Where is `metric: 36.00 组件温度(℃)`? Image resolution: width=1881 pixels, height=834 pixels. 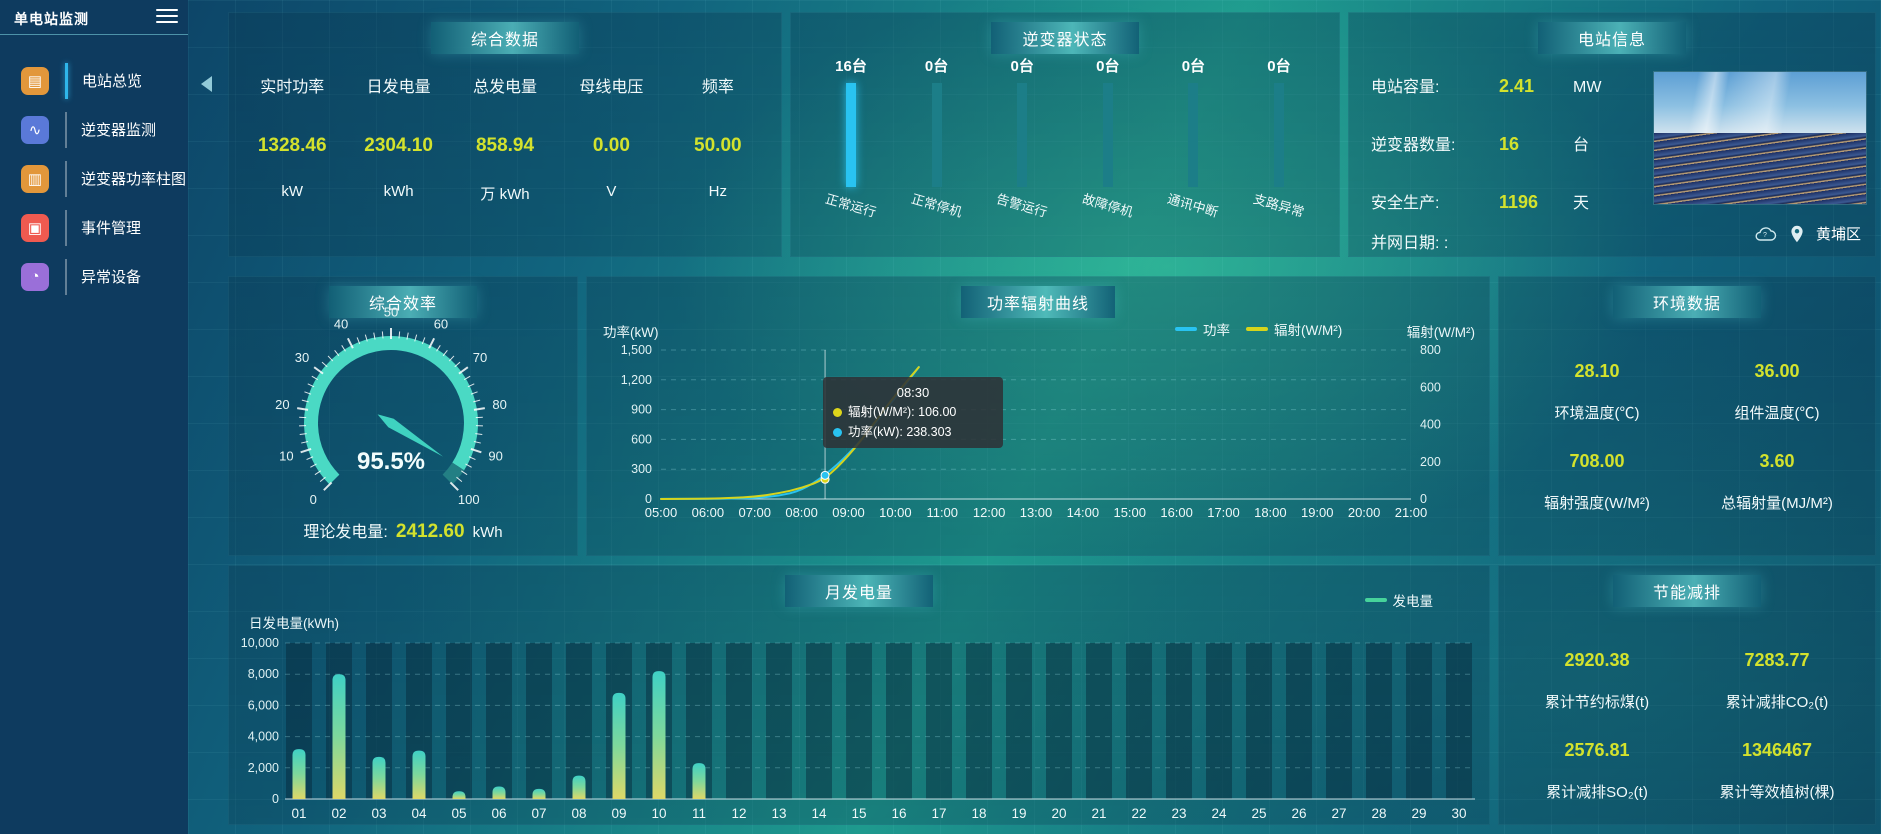 metric: 36.00 组件温度(℃) is located at coordinates (1777, 381).